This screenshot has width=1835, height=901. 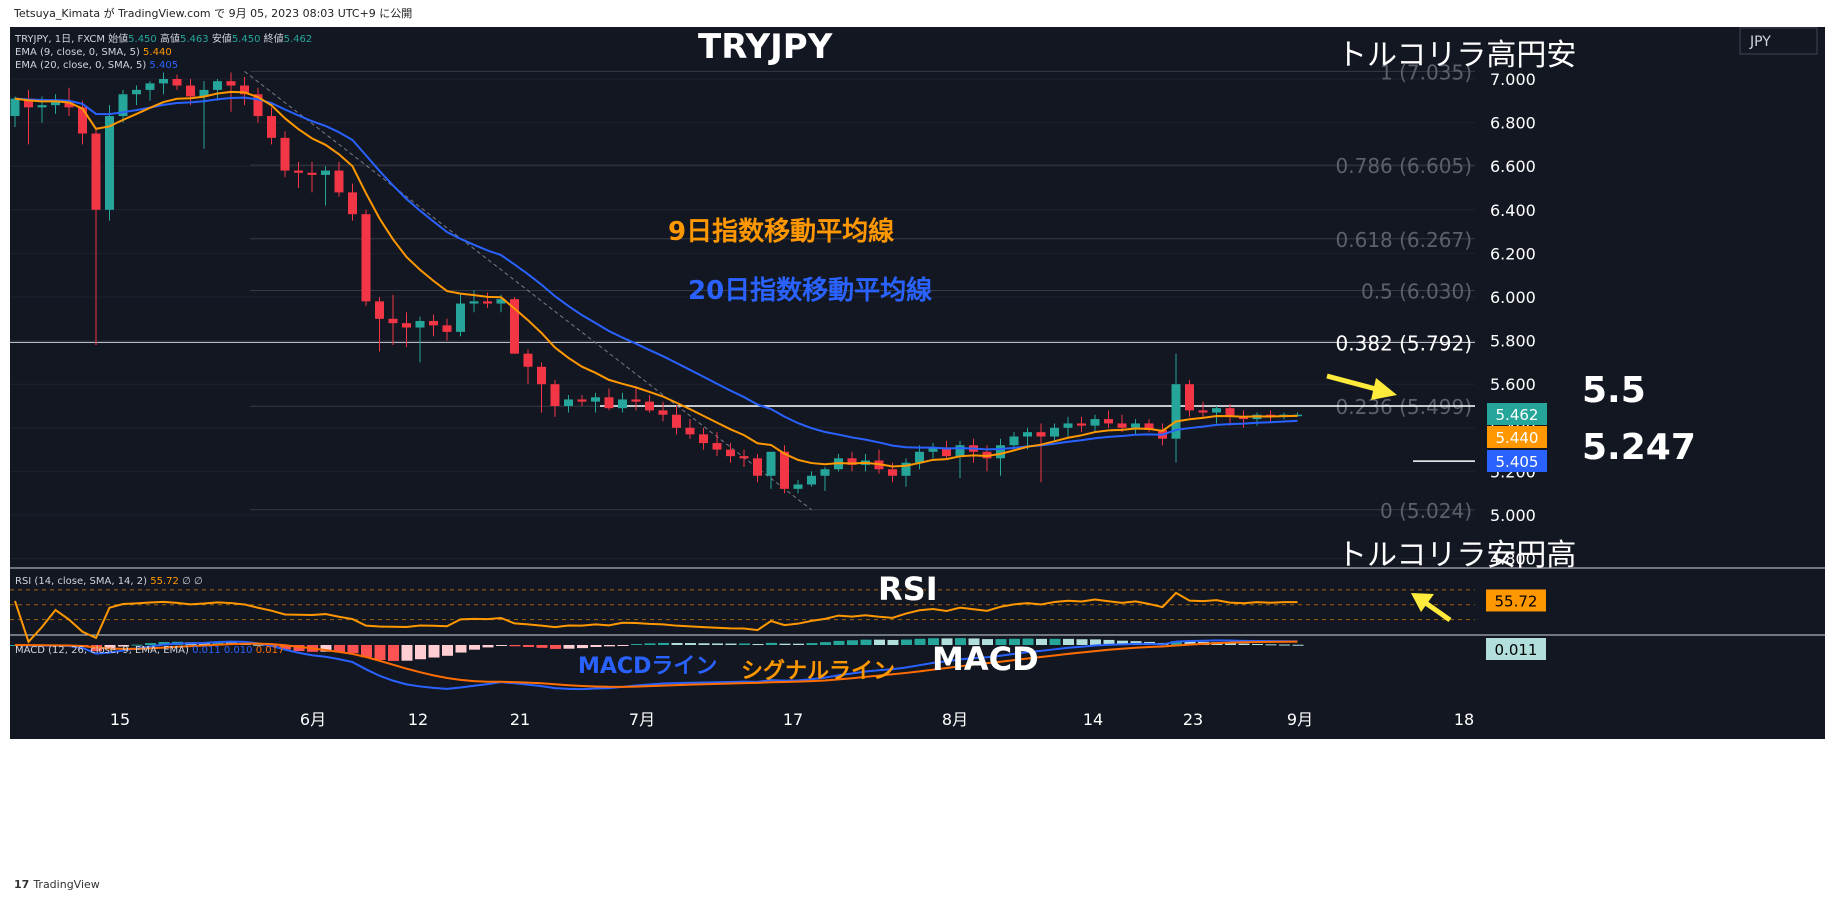 What do you see at coordinates (313, 719) in the screenshot?
I see `time-tick-label: 6月` at bounding box center [313, 719].